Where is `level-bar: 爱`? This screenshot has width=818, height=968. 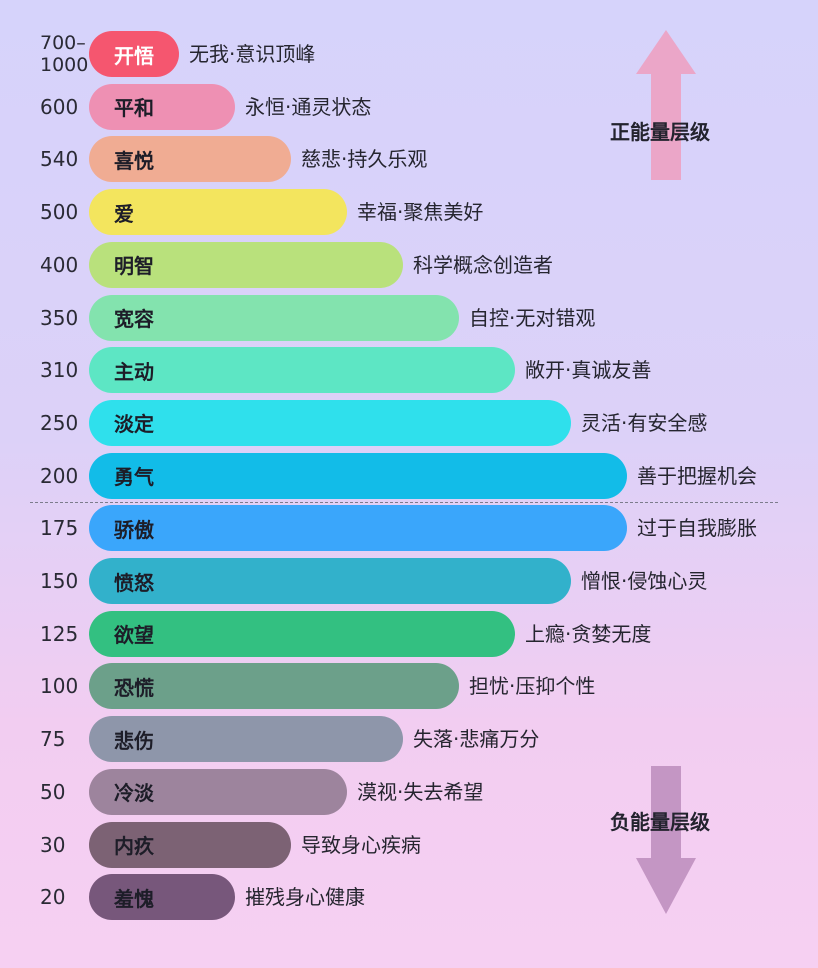
level-bar: 爱 is located at coordinates (218, 212).